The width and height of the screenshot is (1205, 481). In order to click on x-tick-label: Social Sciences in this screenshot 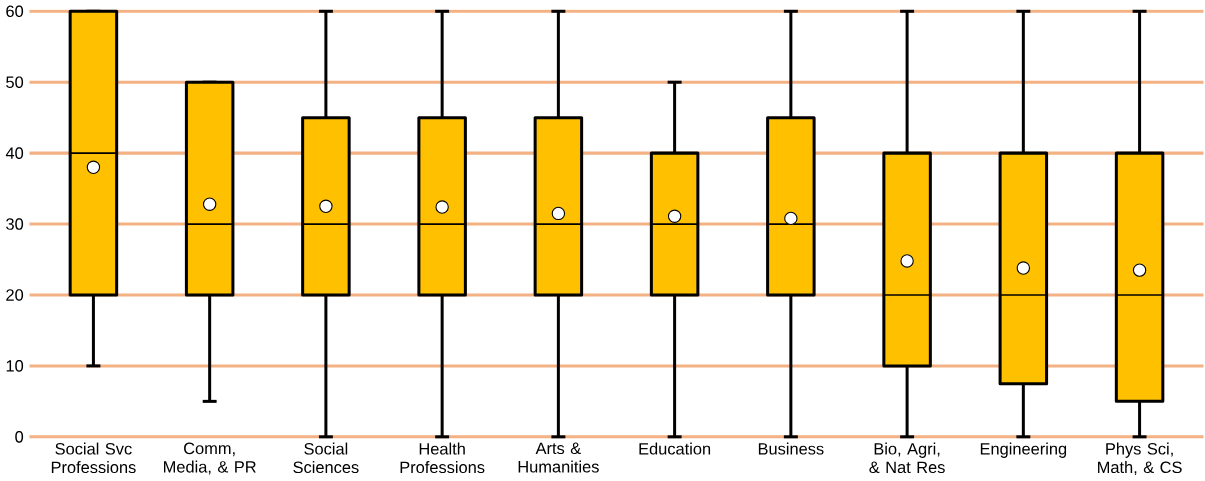, I will do `click(326, 458)`.